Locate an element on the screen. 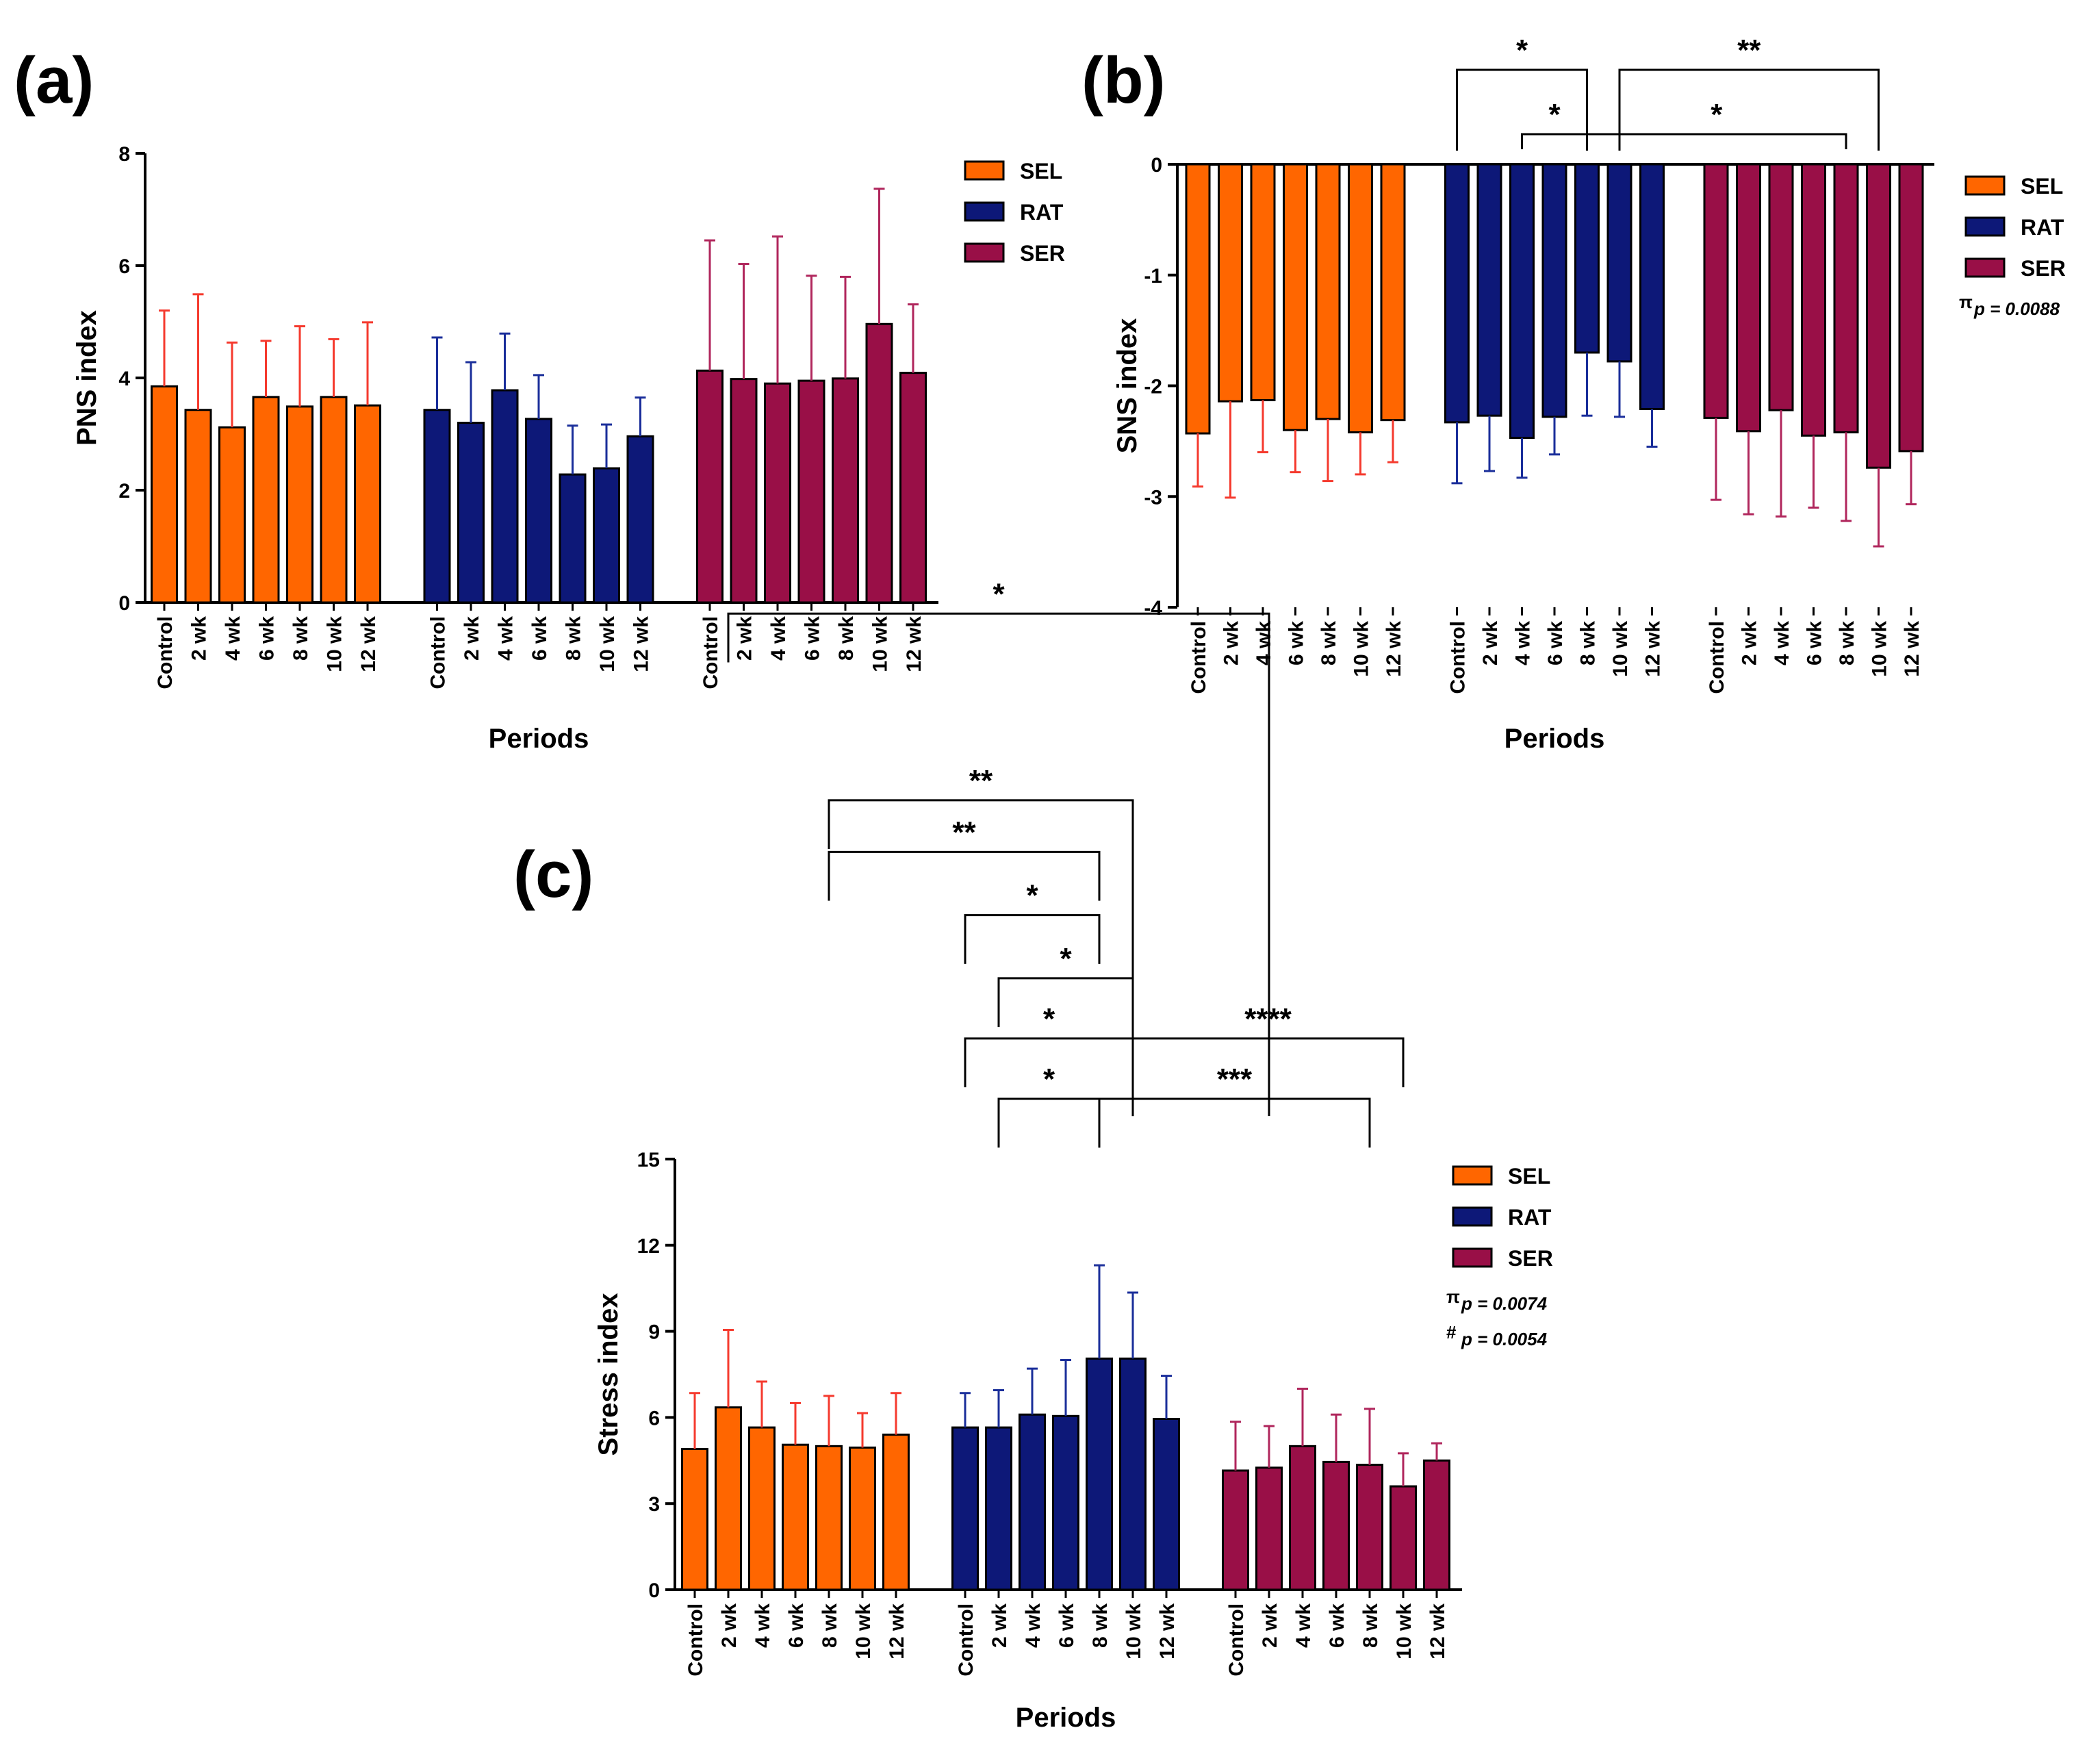  y-tick-label: -3 is located at coordinates (1153, 497).